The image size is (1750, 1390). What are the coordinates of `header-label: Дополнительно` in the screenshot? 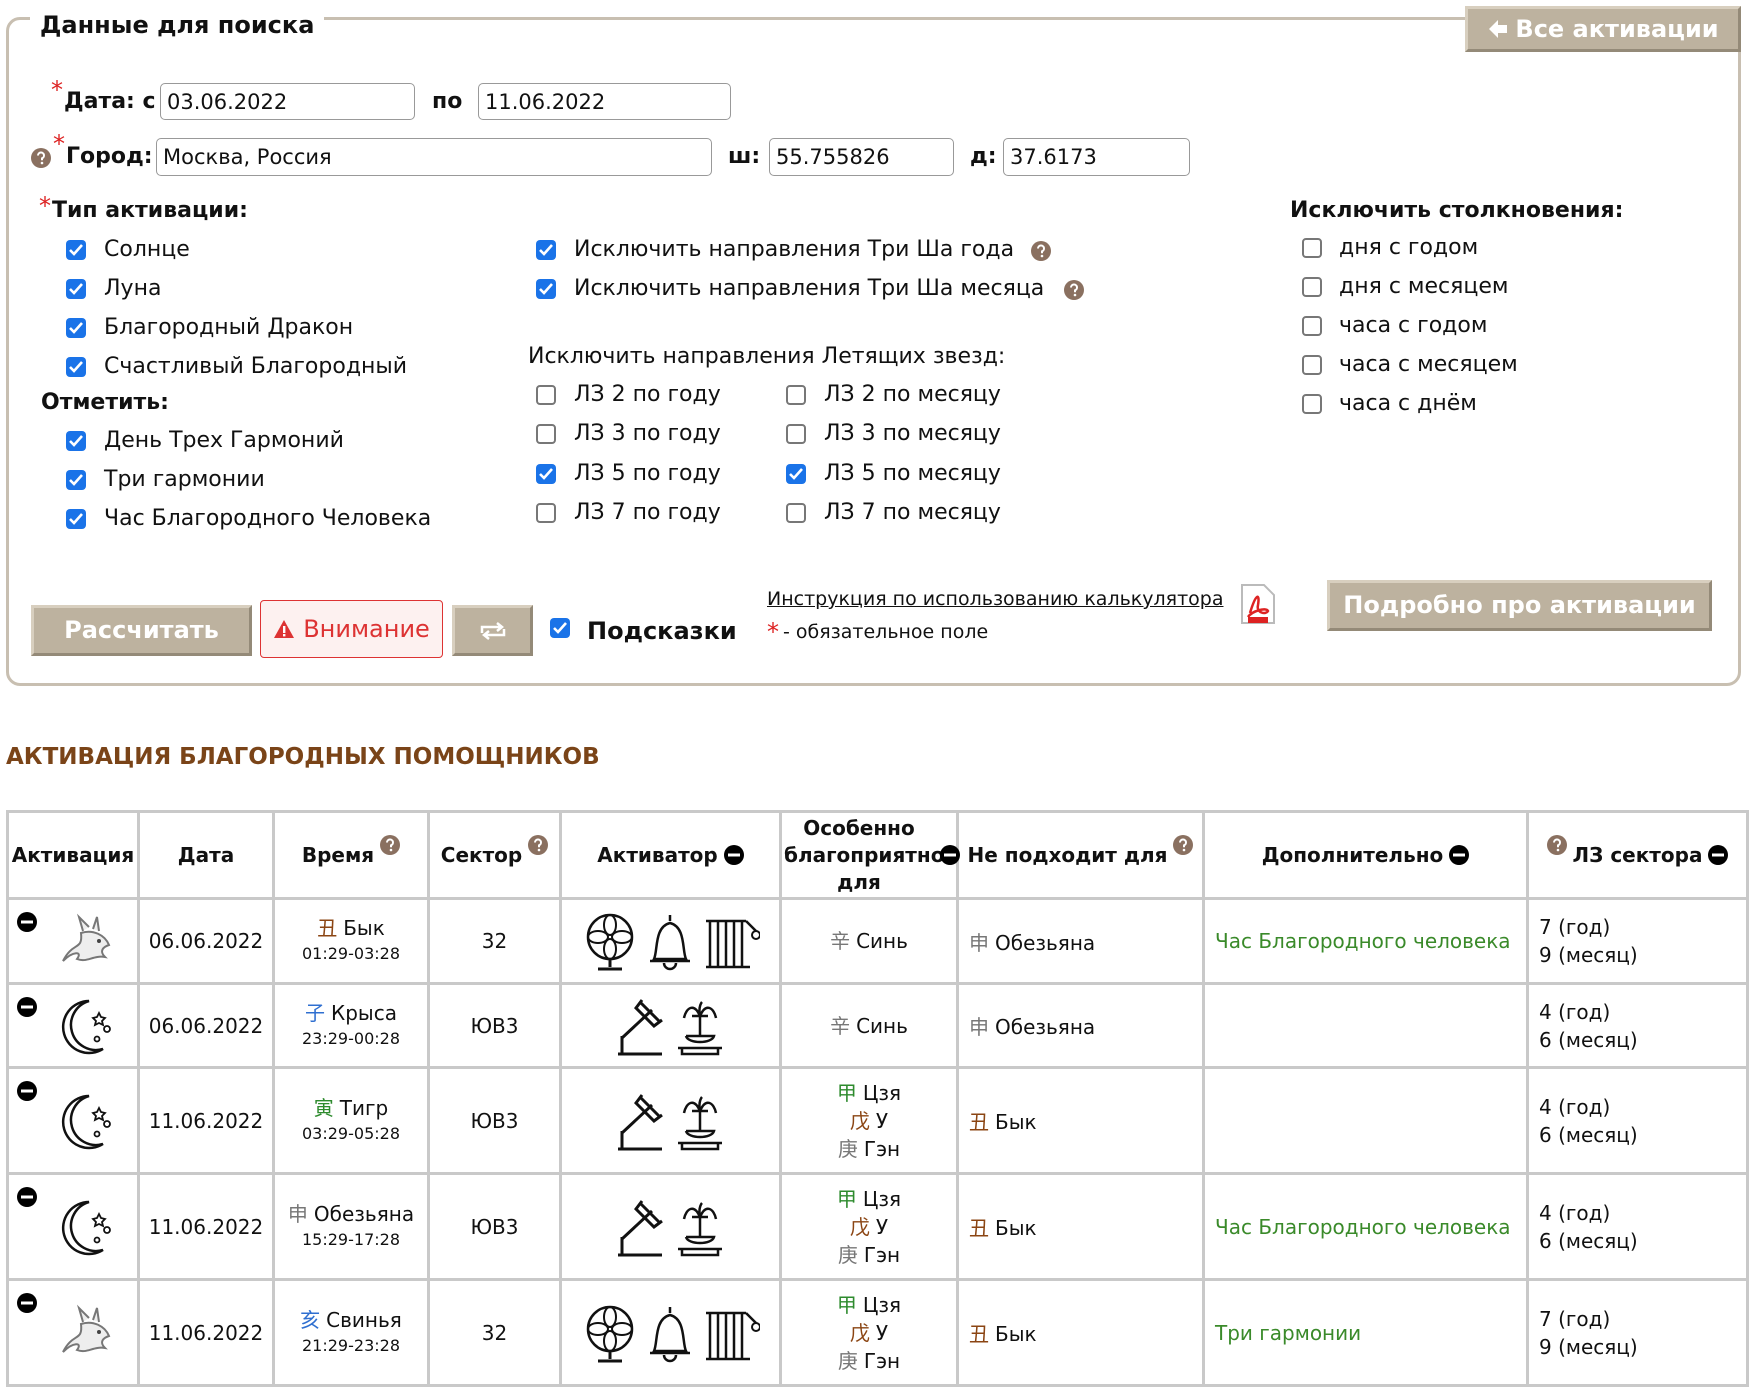 It's located at (1352, 854).